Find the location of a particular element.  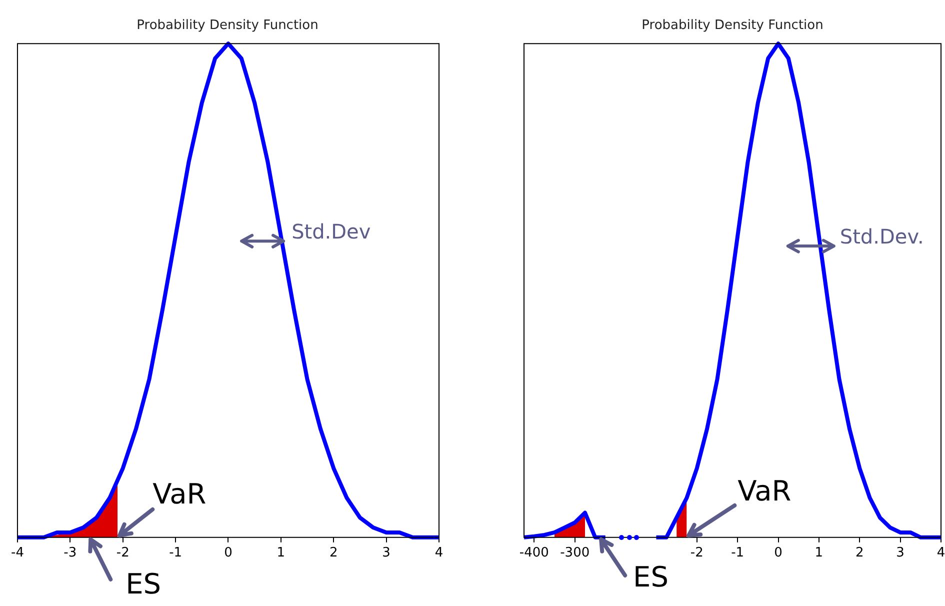

x-tick-label: -300 is located at coordinates (575, 553).